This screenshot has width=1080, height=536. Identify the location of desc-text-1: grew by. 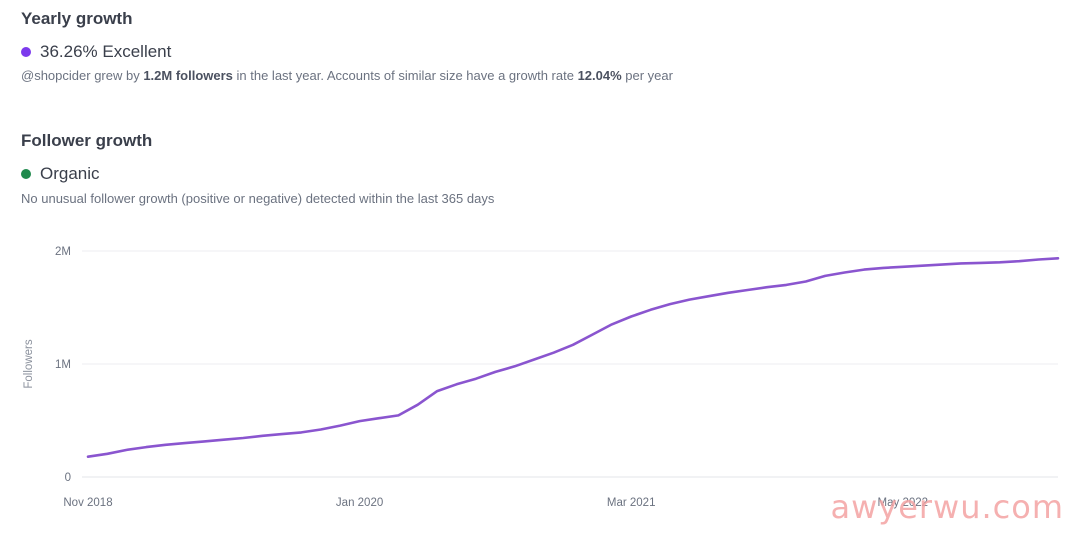
(117, 75).